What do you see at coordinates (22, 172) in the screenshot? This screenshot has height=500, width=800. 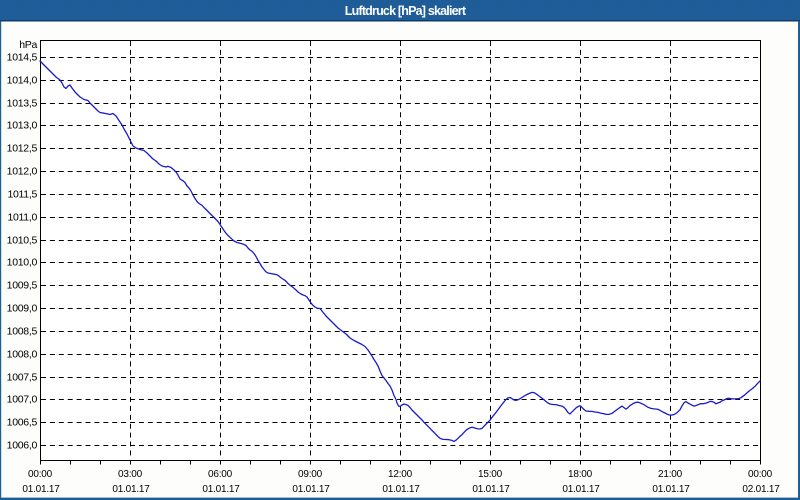 I see `svg-text: 1012,0` at bounding box center [22, 172].